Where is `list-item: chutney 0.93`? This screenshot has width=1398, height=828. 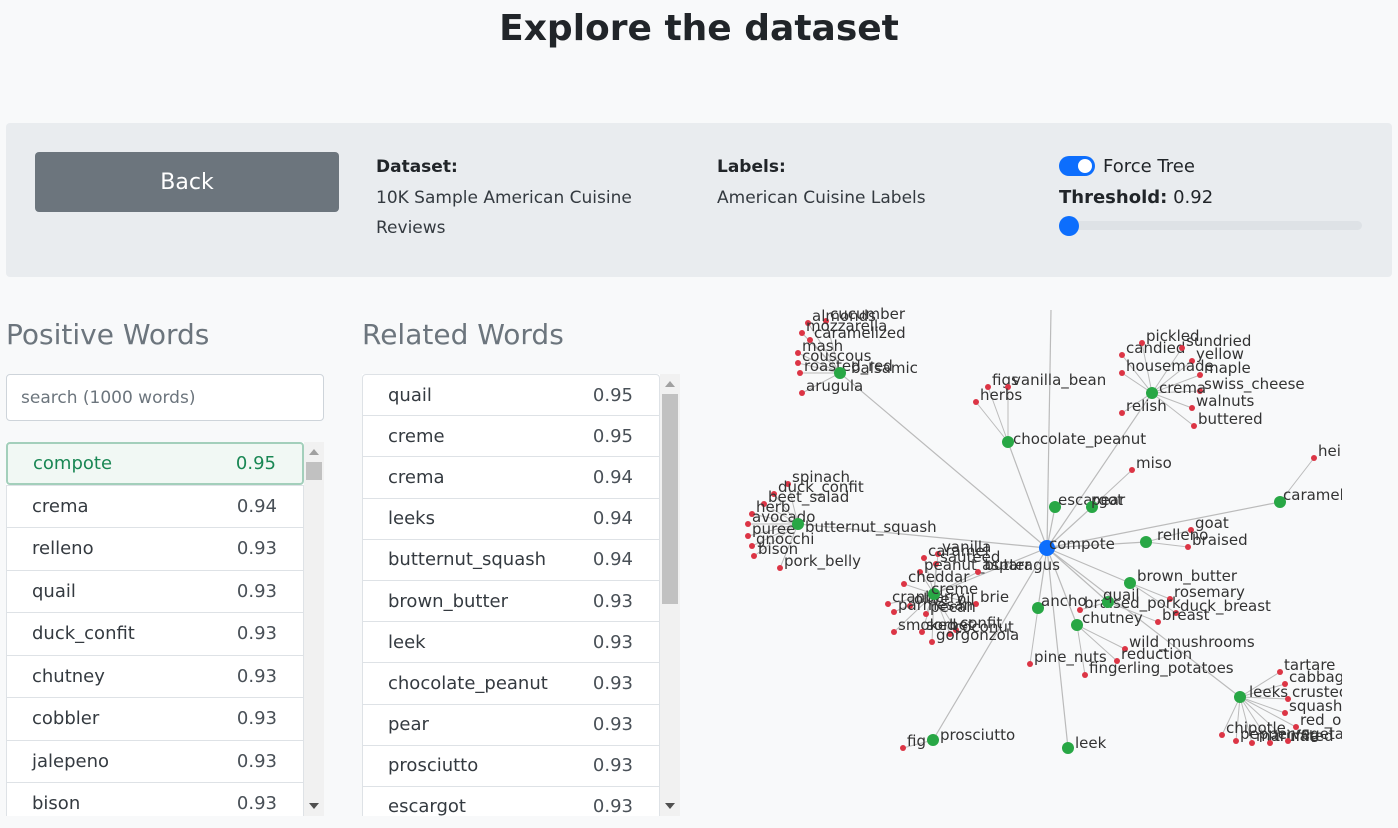 list-item: chutney 0.93 is located at coordinates (155, 675).